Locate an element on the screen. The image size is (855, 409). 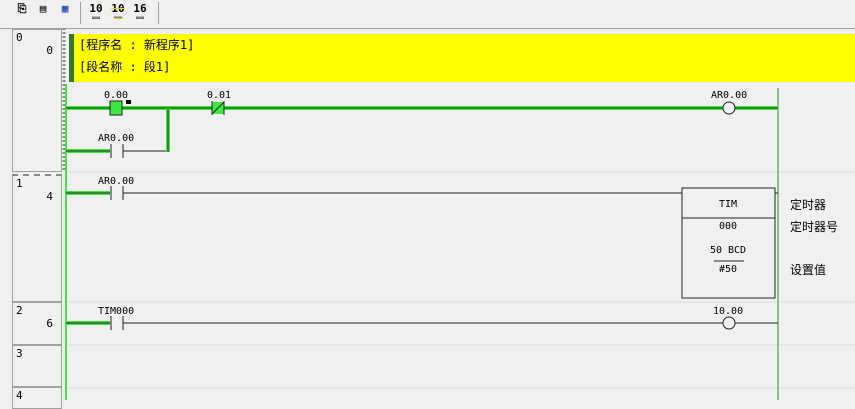
step-number: 4 is located at coordinates (49, 196).